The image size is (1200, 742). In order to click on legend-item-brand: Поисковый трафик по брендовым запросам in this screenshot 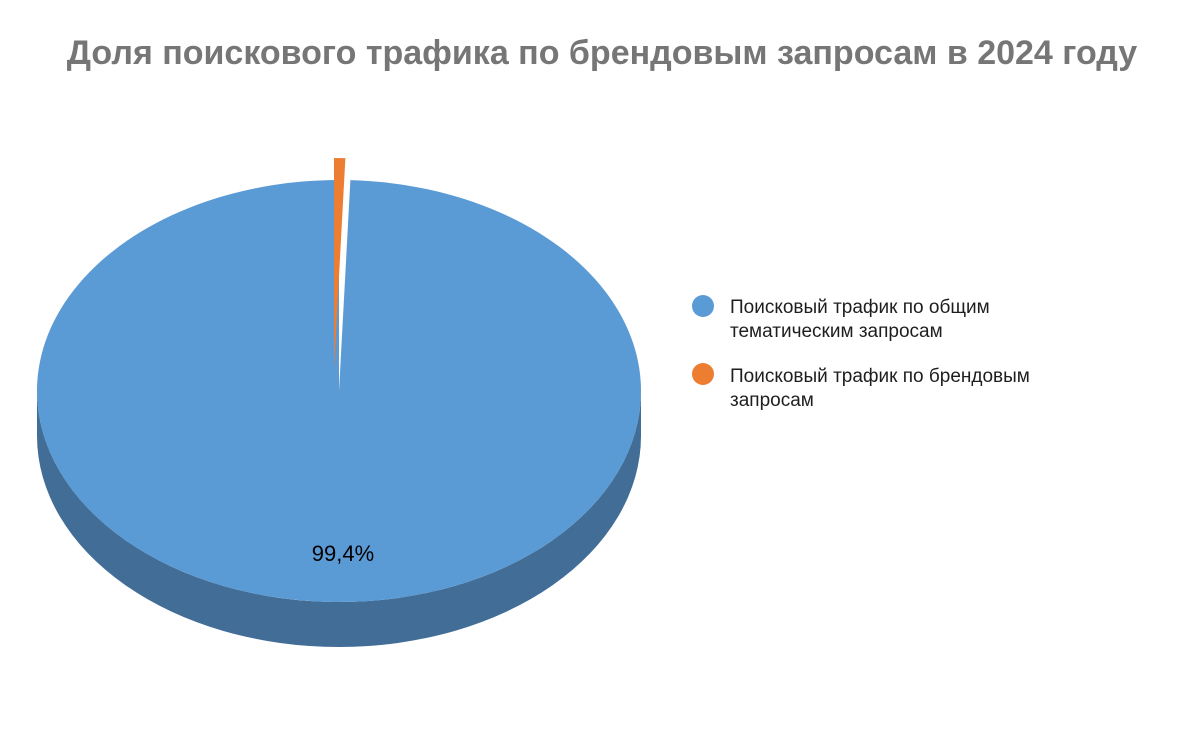, I will do `click(861, 387)`.